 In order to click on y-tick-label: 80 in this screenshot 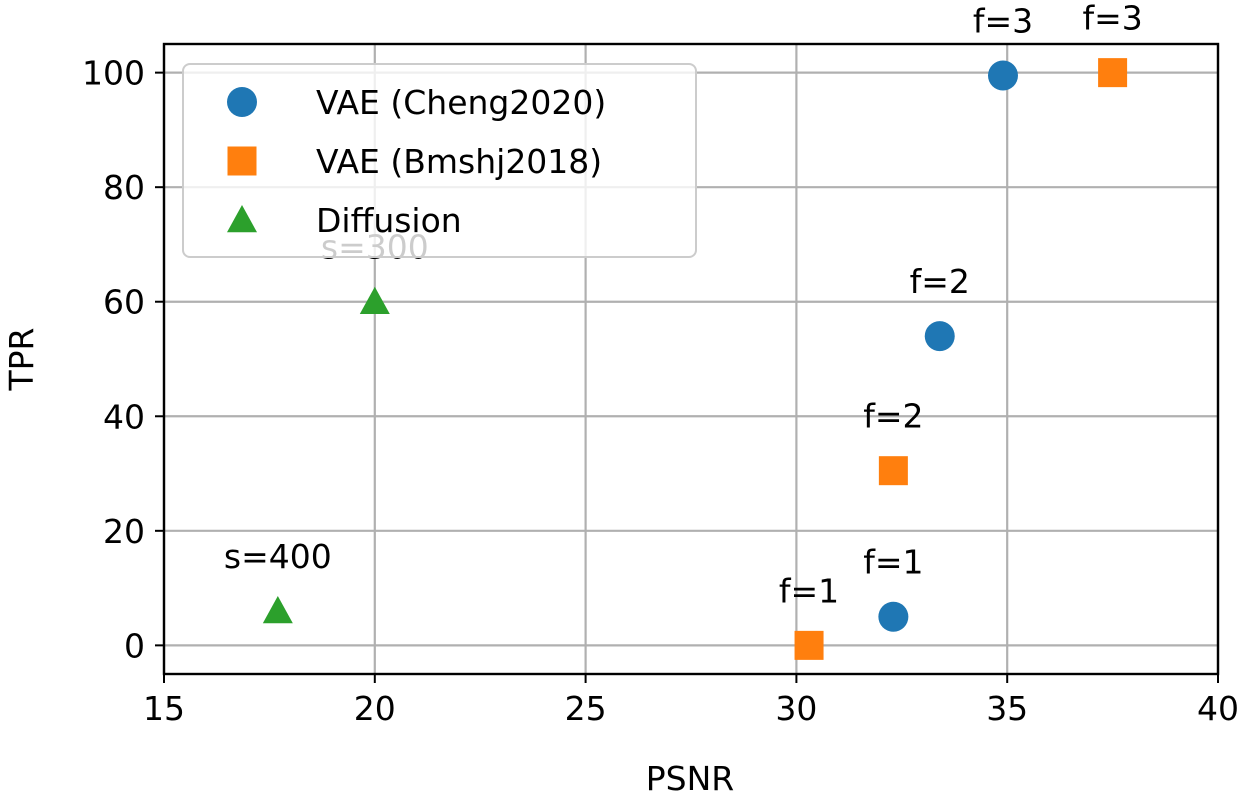, I will do `click(124, 187)`.